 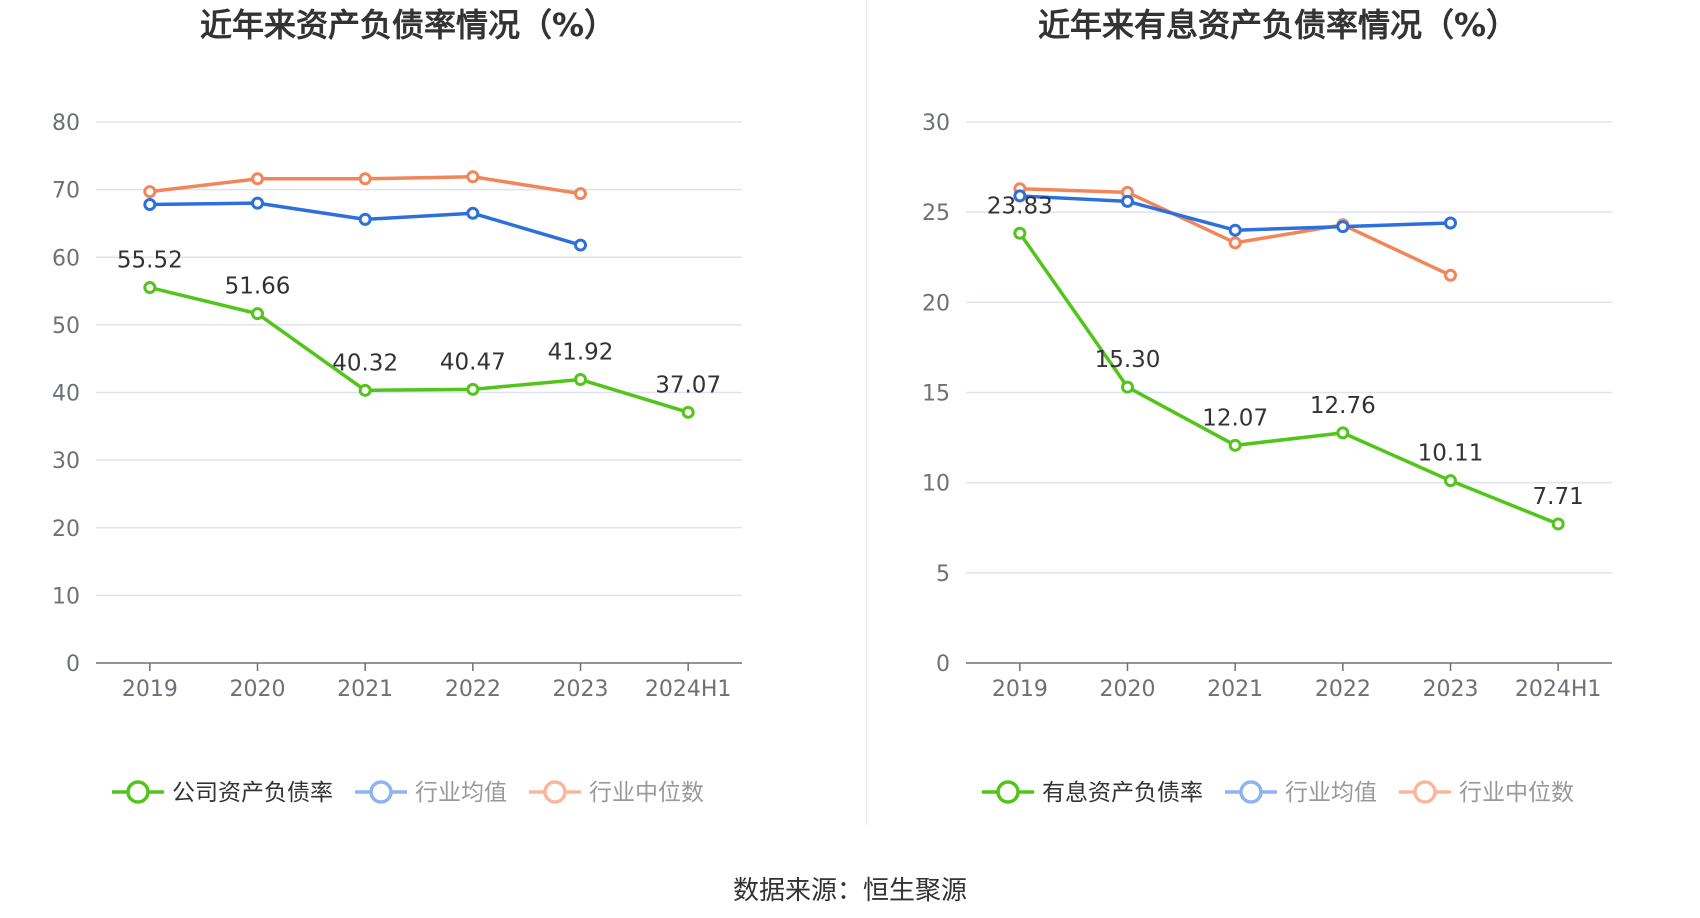 What do you see at coordinates (1235, 418) in the screenshot?
I see `data-label: 12.07` at bounding box center [1235, 418].